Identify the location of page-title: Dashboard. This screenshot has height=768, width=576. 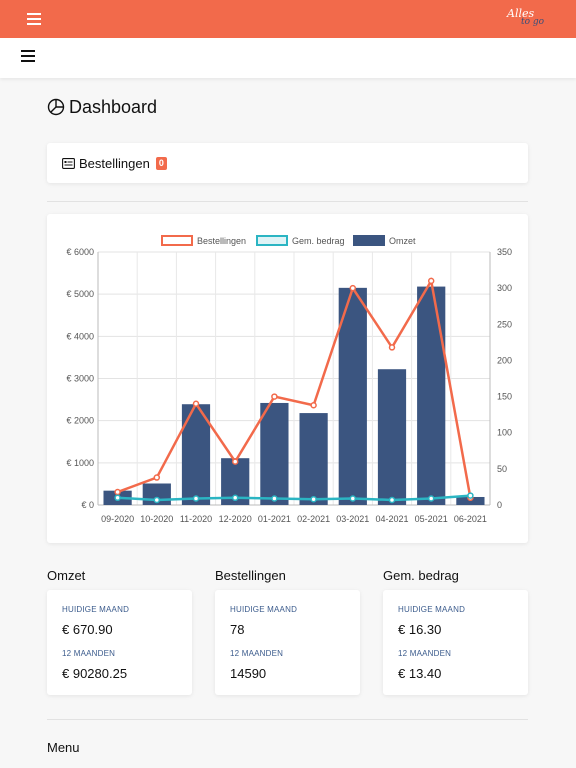
(102, 107).